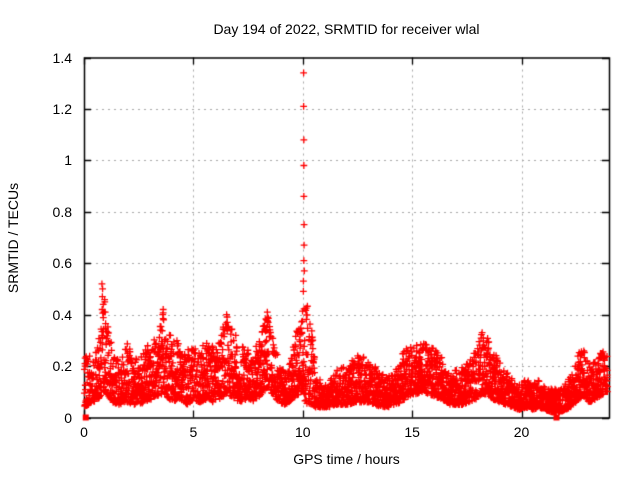  Describe the element at coordinates (62, 57) in the screenshot. I see `y-tick-label: 1.4` at that location.